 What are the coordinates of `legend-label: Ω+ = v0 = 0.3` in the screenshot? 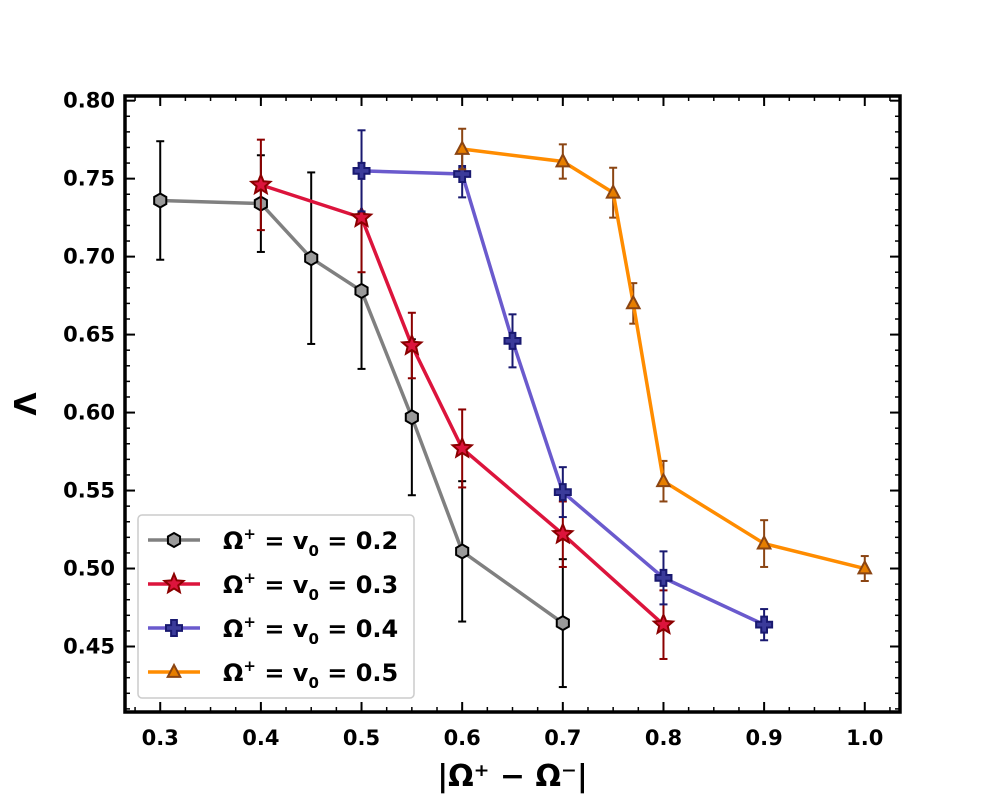 It's located at (310, 586).